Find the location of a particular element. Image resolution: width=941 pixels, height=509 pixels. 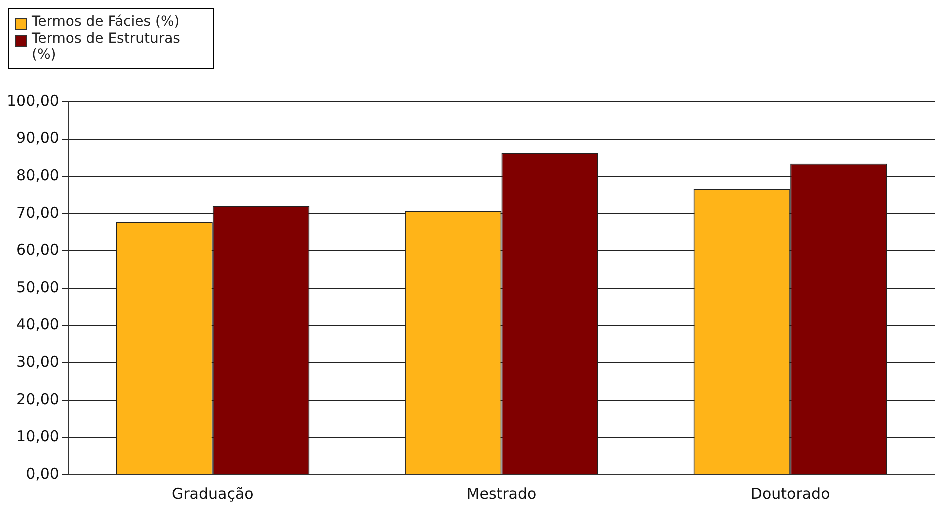

y-tick-label: 60,00 is located at coordinates (38, 250).